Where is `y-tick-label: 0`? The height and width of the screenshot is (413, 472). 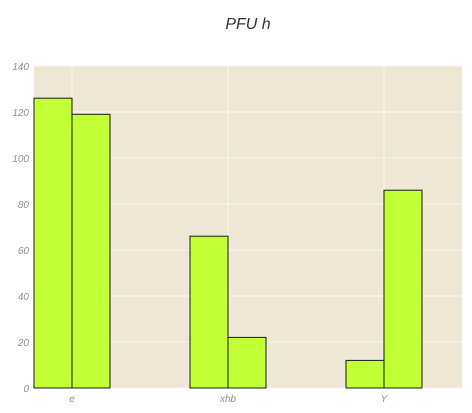
y-tick-label: 0 is located at coordinates (26, 389).